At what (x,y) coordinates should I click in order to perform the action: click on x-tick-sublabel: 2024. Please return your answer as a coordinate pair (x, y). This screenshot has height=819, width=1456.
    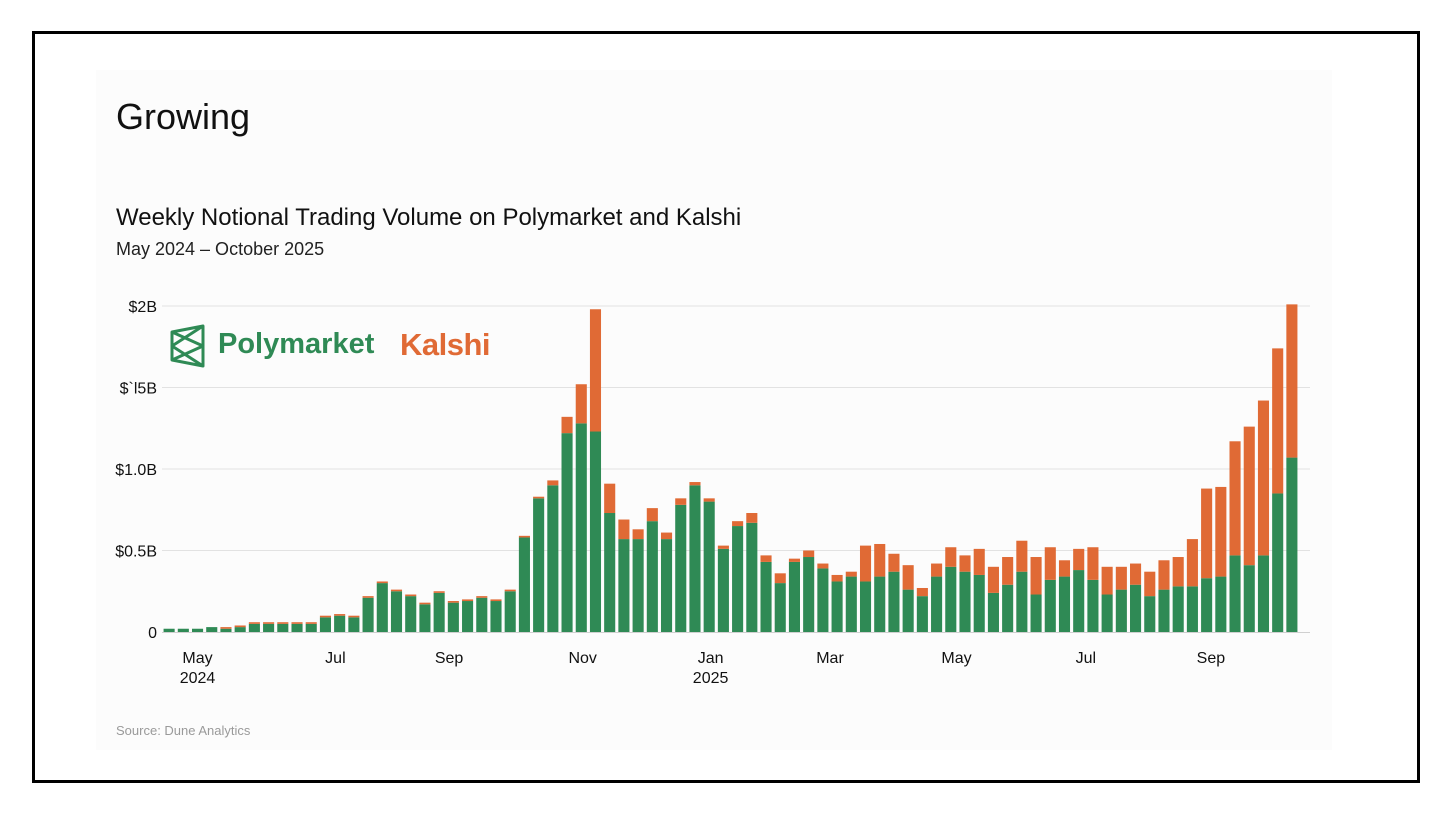
    Looking at the image, I should click on (198, 678).